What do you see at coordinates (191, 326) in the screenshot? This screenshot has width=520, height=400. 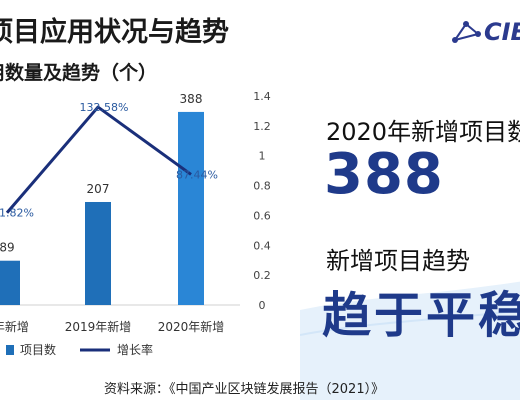 I see `category-label-2: 2020年新增` at bounding box center [191, 326].